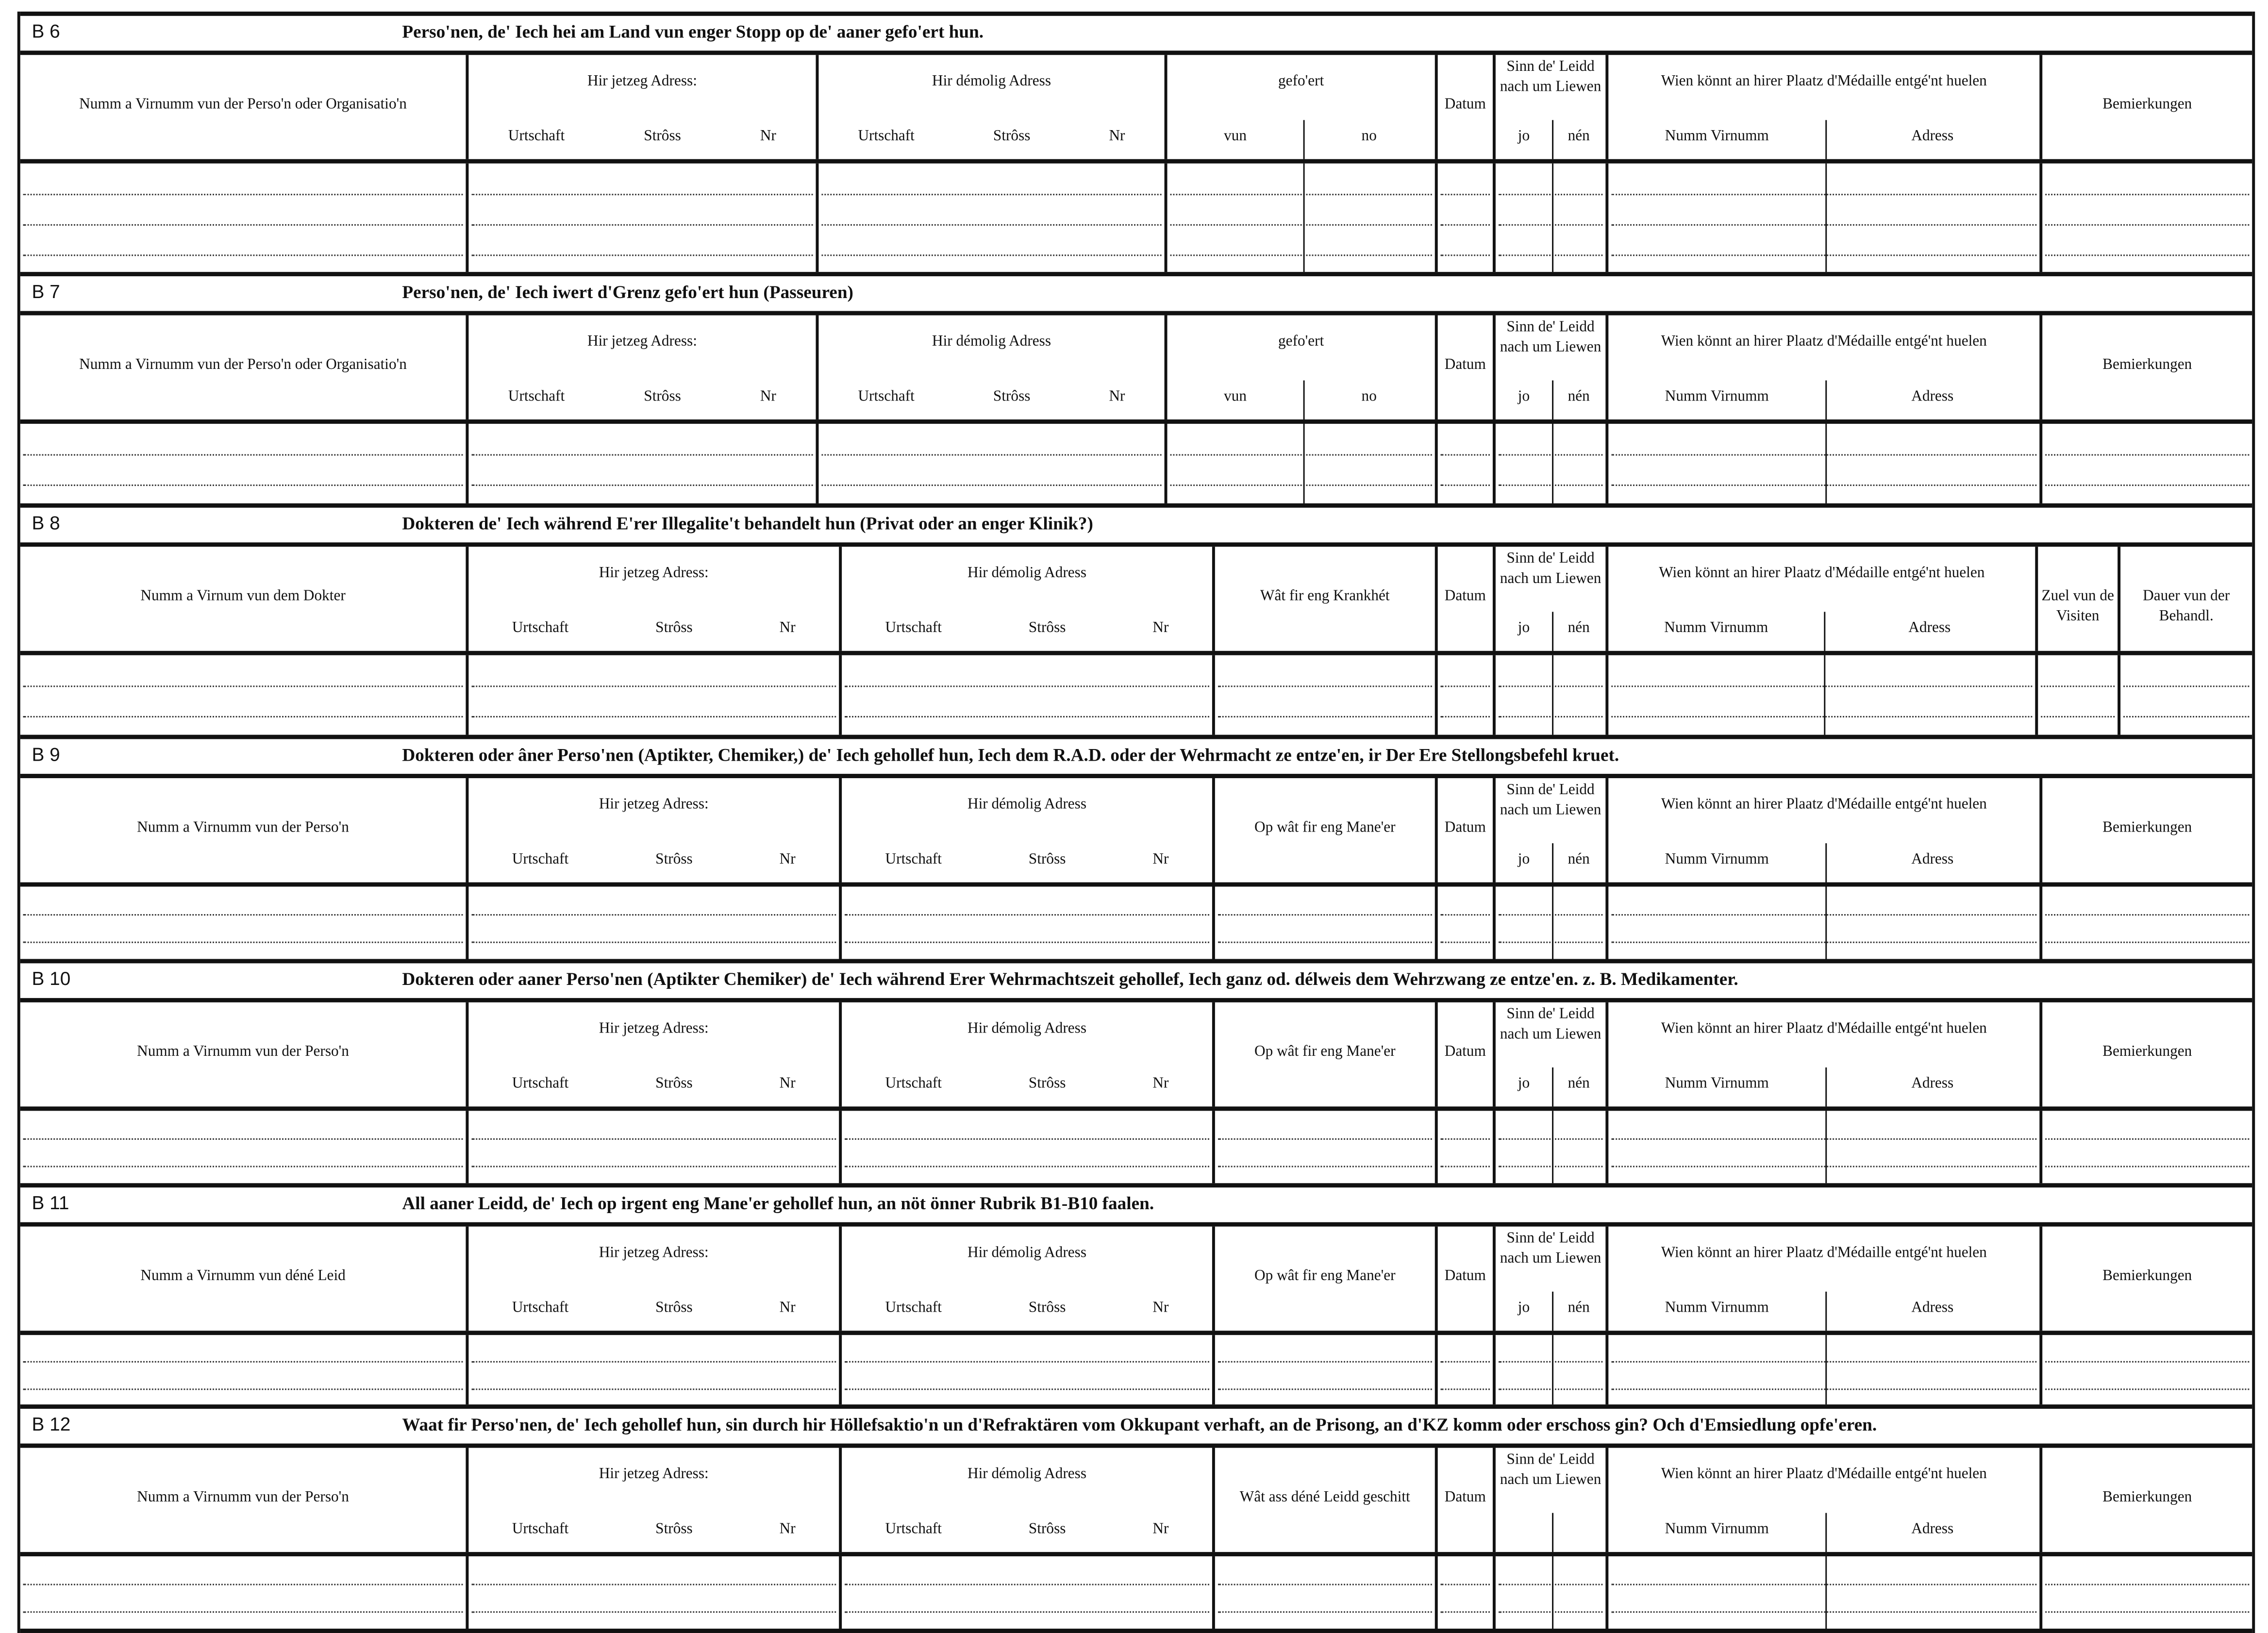  Describe the element at coordinates (1325, 596) in the screenshot. I see `column-label: Wât fir eng Krankhét` at that location.